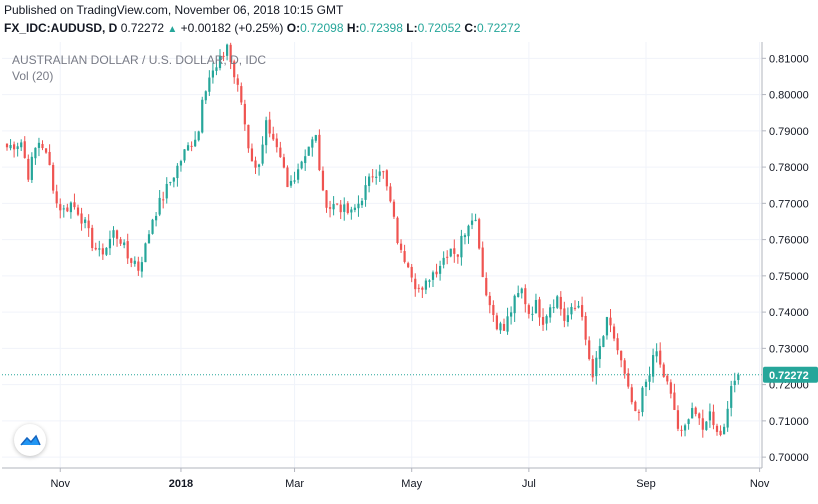 Image resolution: width=818 pixels, height=504 pixels. What do you see at coordinates (789, 313) in the screenshot?
I see `price-tick-label: 0.74000` at bounding box center [789, 313].